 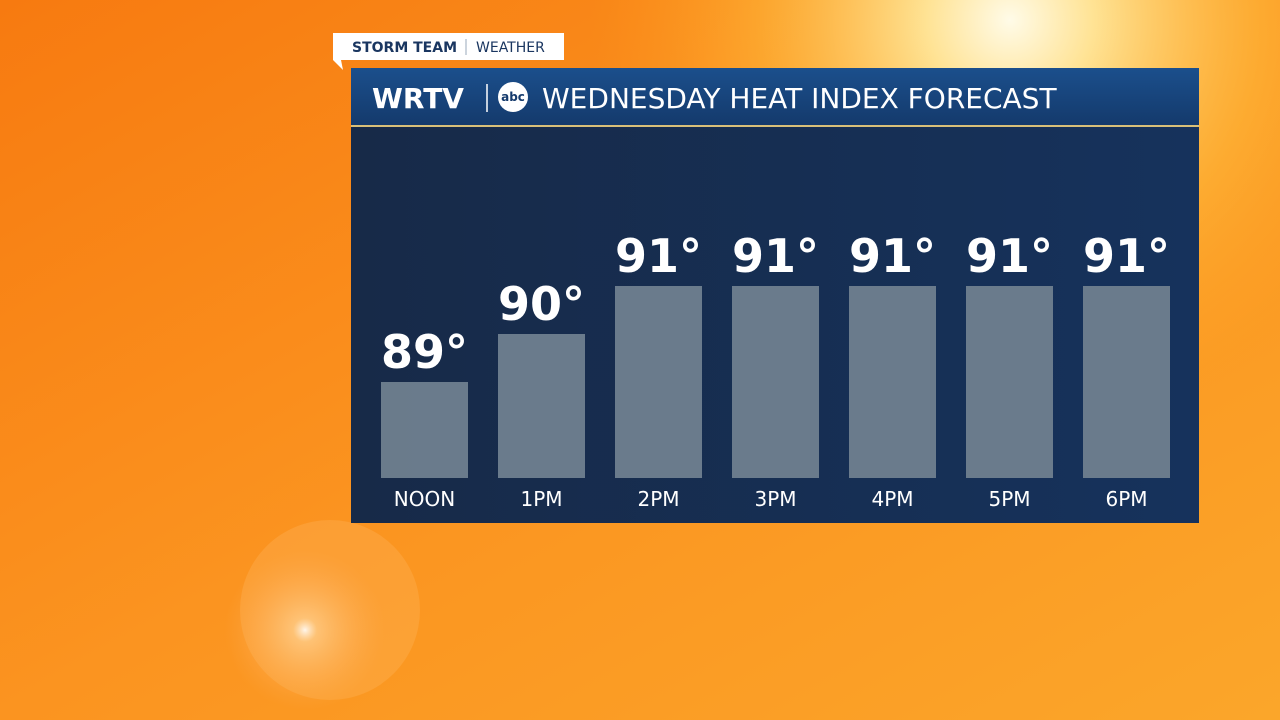 What do you see at coordinates (510, 48) in the screenshot?
I see `section: WEATHER` at bounding box center [510, 48].